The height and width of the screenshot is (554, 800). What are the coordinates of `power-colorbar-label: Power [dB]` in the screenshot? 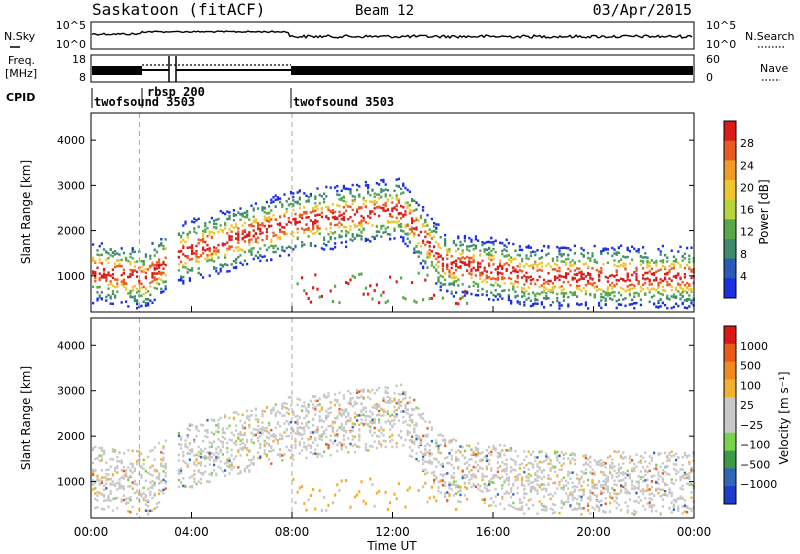 It's located at (764, 211).